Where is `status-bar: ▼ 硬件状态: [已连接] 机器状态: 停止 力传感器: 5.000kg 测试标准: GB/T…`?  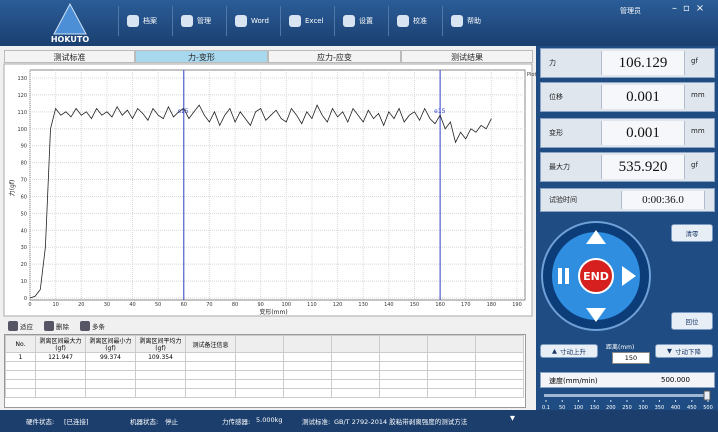 status-bar: ▼ 硬件状态: [已连接] 机器状态: 停止 力传感器: 5.000kg 测试标准: GB/T… is located at coordinates (359, 421).